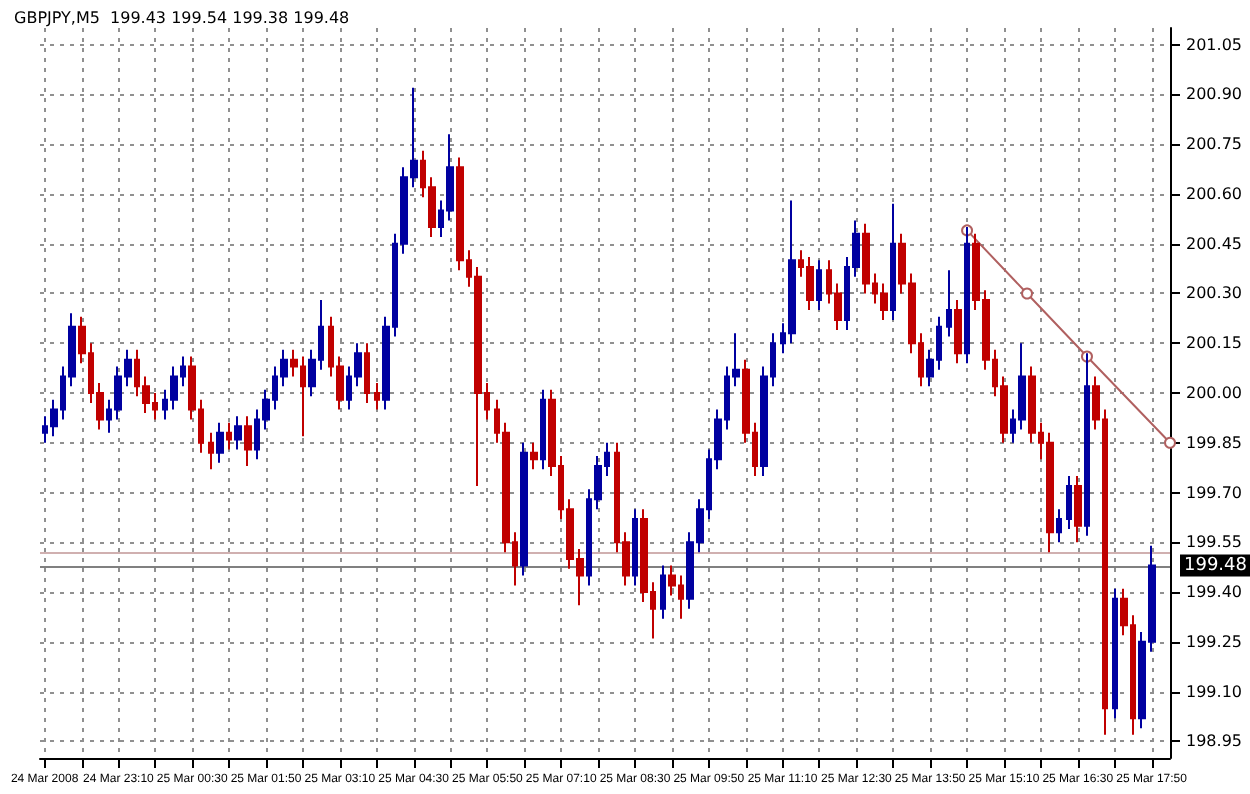 This screenshot has height=794, width=1250. What do you see at coordinates (1214, 44) in the screenshot?
I see `y-tick-label: 201.05` at bounding box center [1214, 44].